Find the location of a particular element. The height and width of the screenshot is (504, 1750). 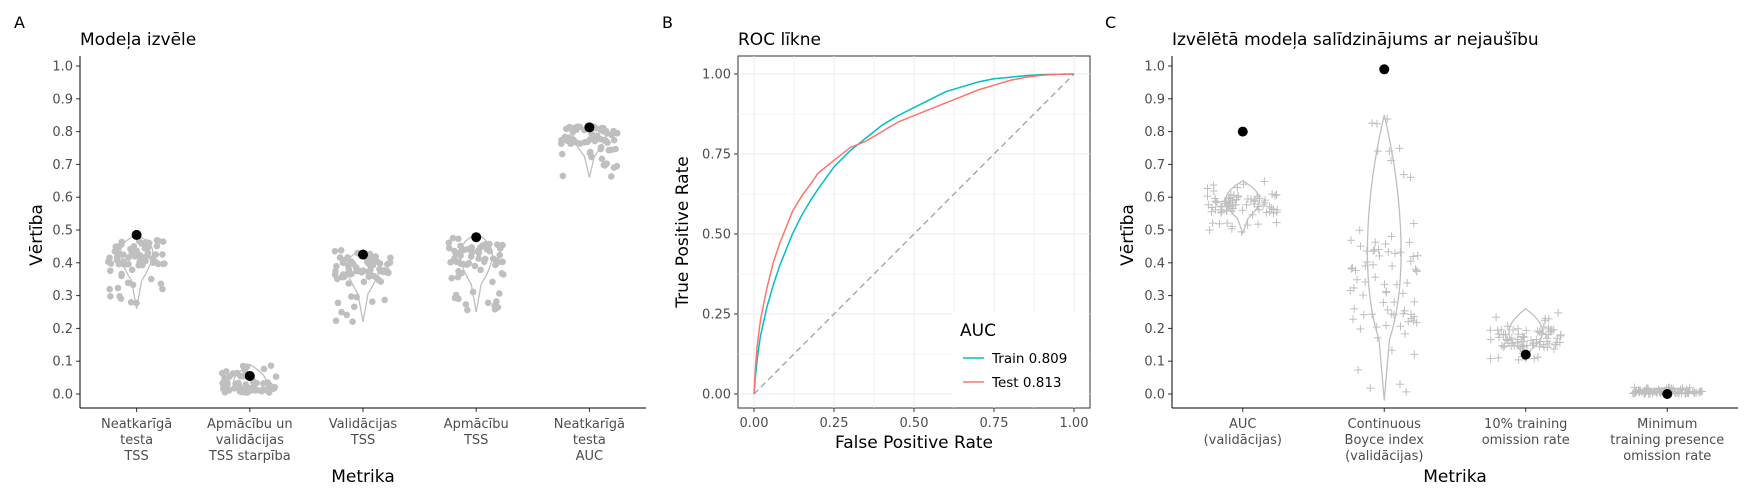

x-tick-label: omission rate is located at coordinates (1526, 440).